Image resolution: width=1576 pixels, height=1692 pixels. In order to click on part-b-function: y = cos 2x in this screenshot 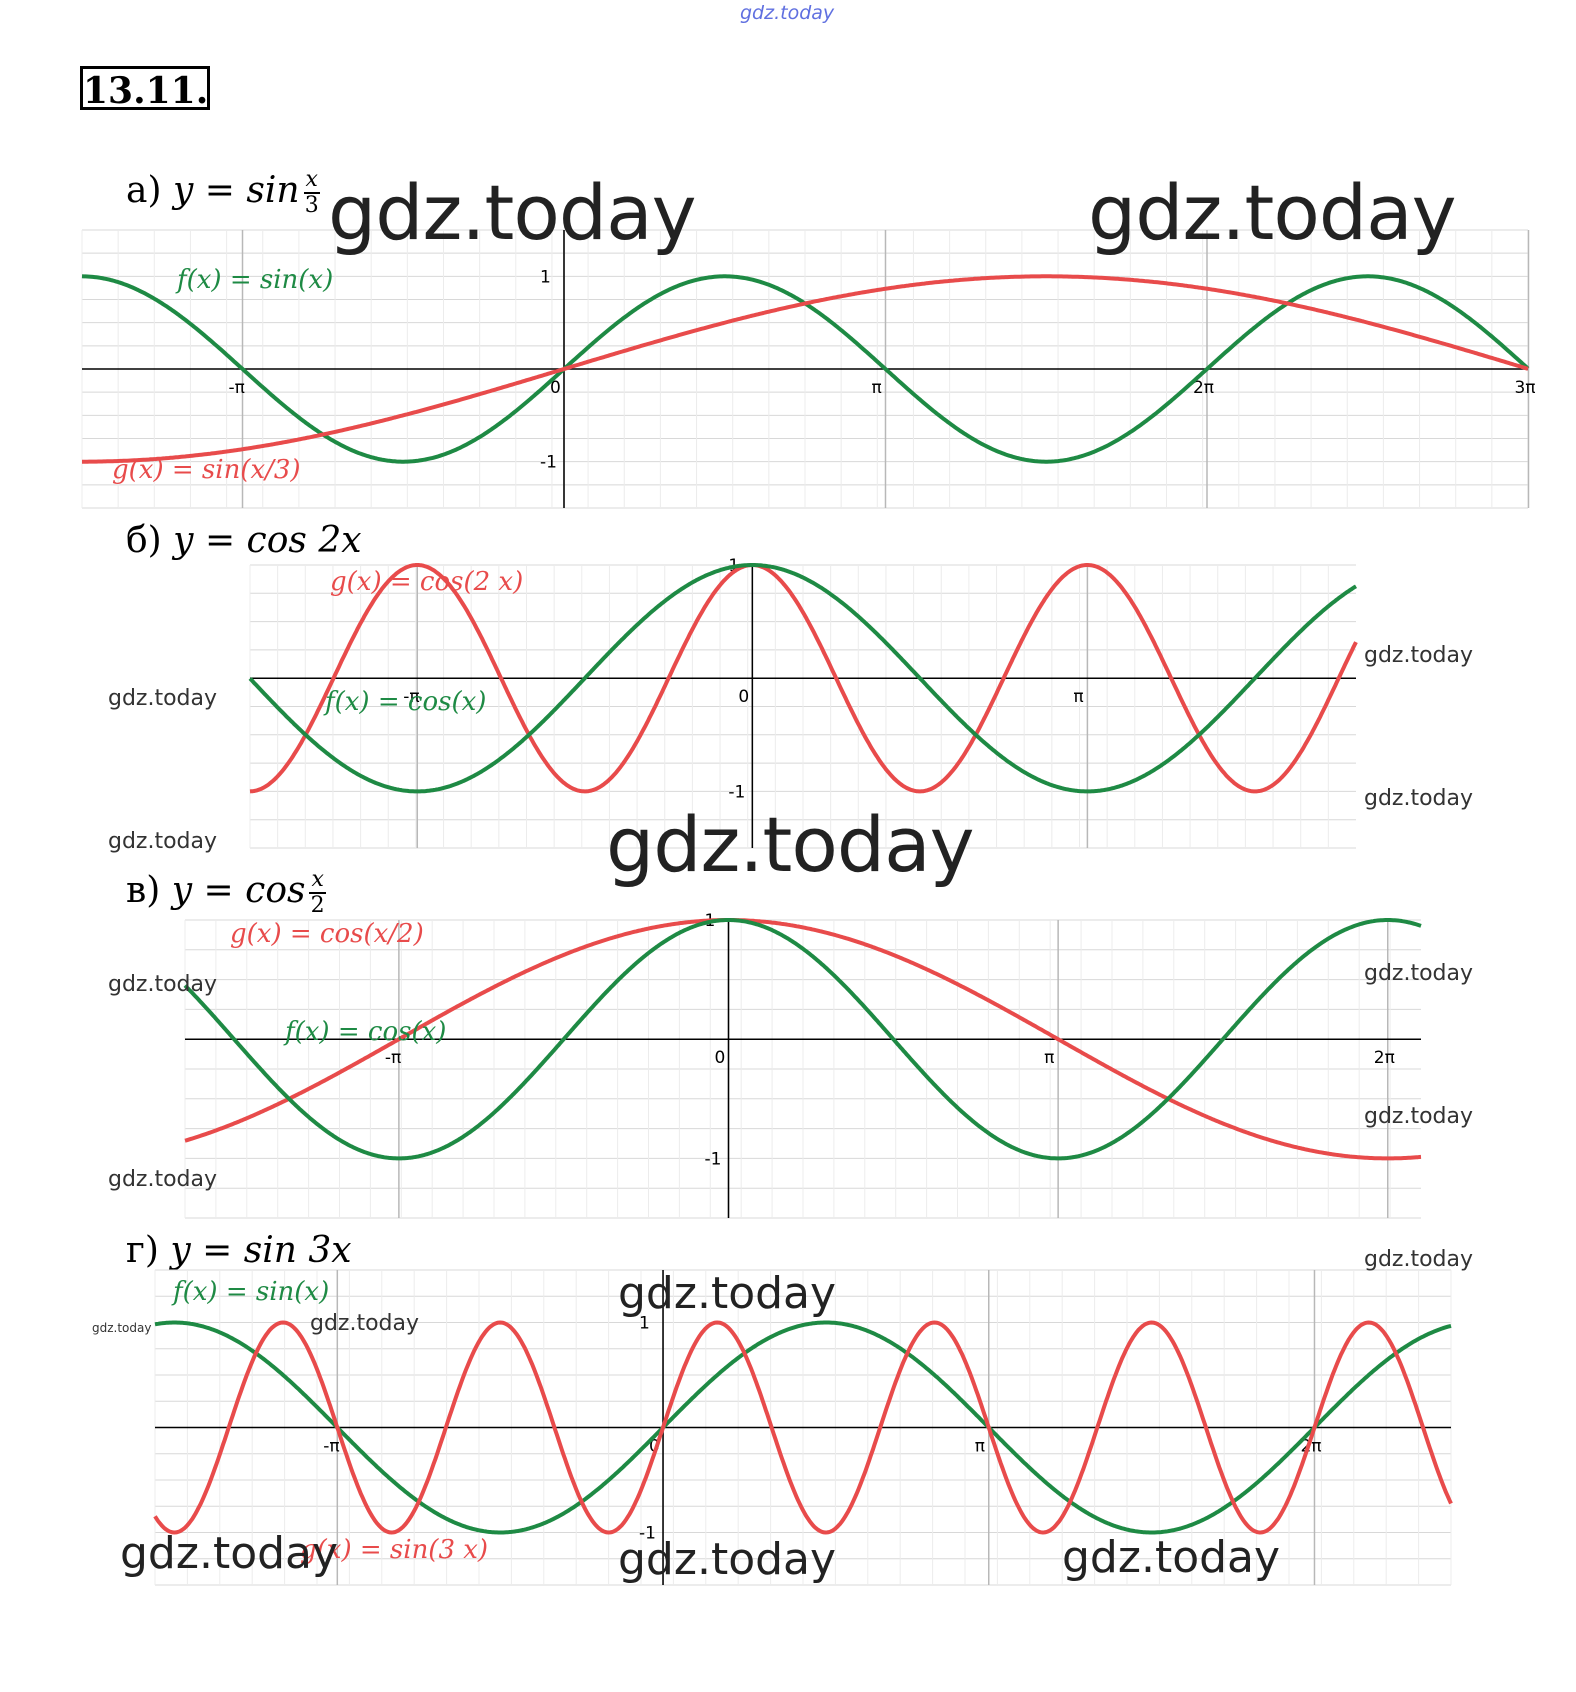, I will do `click(267, 540)`.